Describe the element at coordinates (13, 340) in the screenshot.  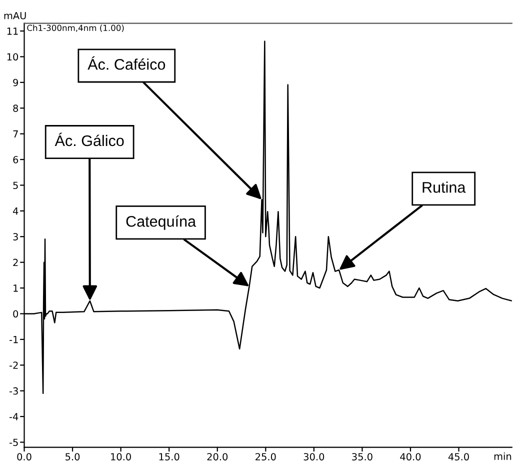
I see `y-tick-label: -1` at that location.